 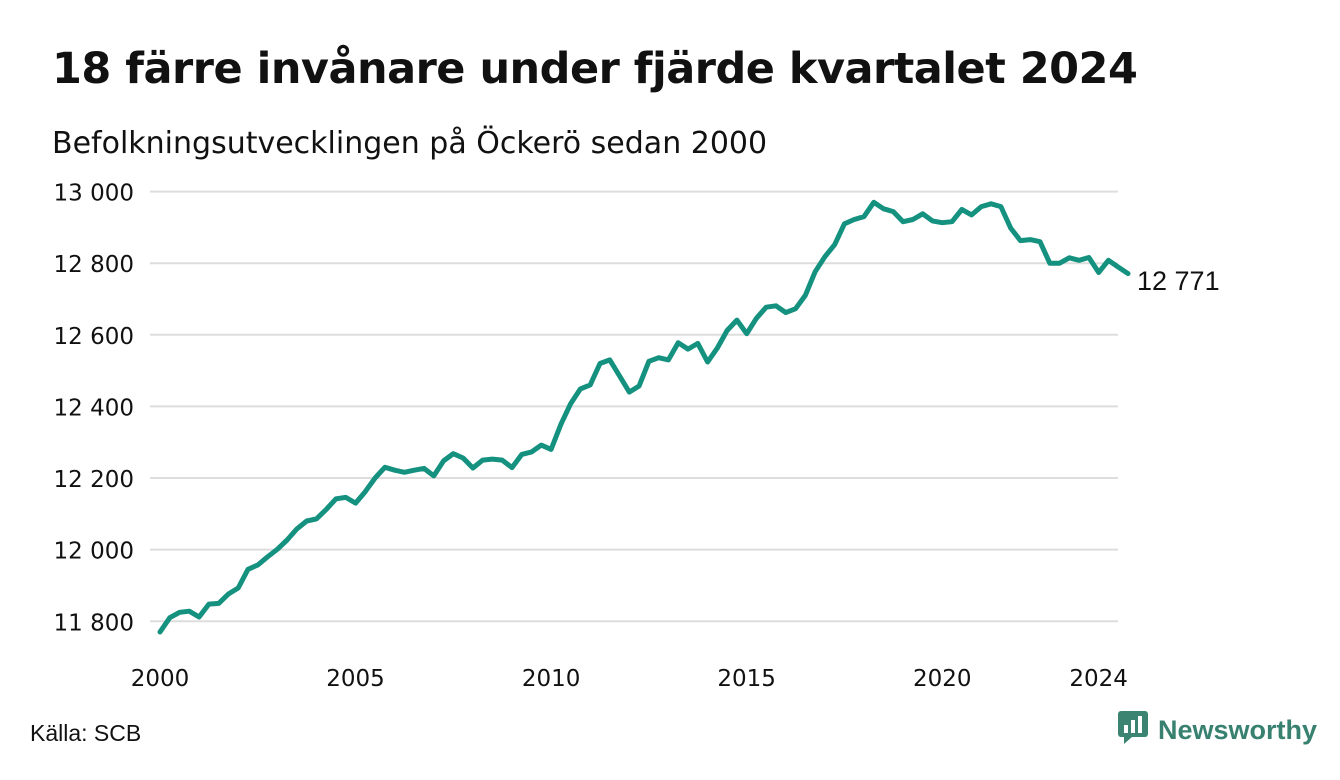 I want to click on y-tick-label: 12 200, so click(x=94, y=480).